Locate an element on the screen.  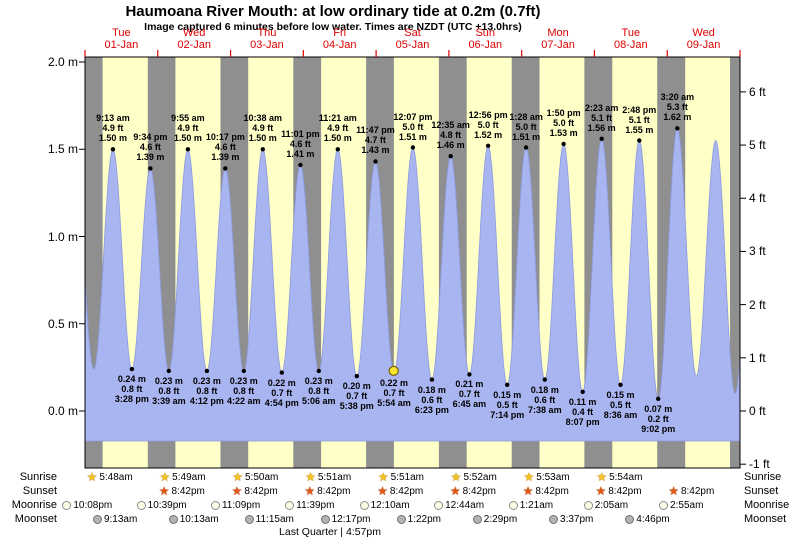
high-tide-annotation: 12:35 am 4.8 ft 1.46 m is located at coordinates (450, 135).